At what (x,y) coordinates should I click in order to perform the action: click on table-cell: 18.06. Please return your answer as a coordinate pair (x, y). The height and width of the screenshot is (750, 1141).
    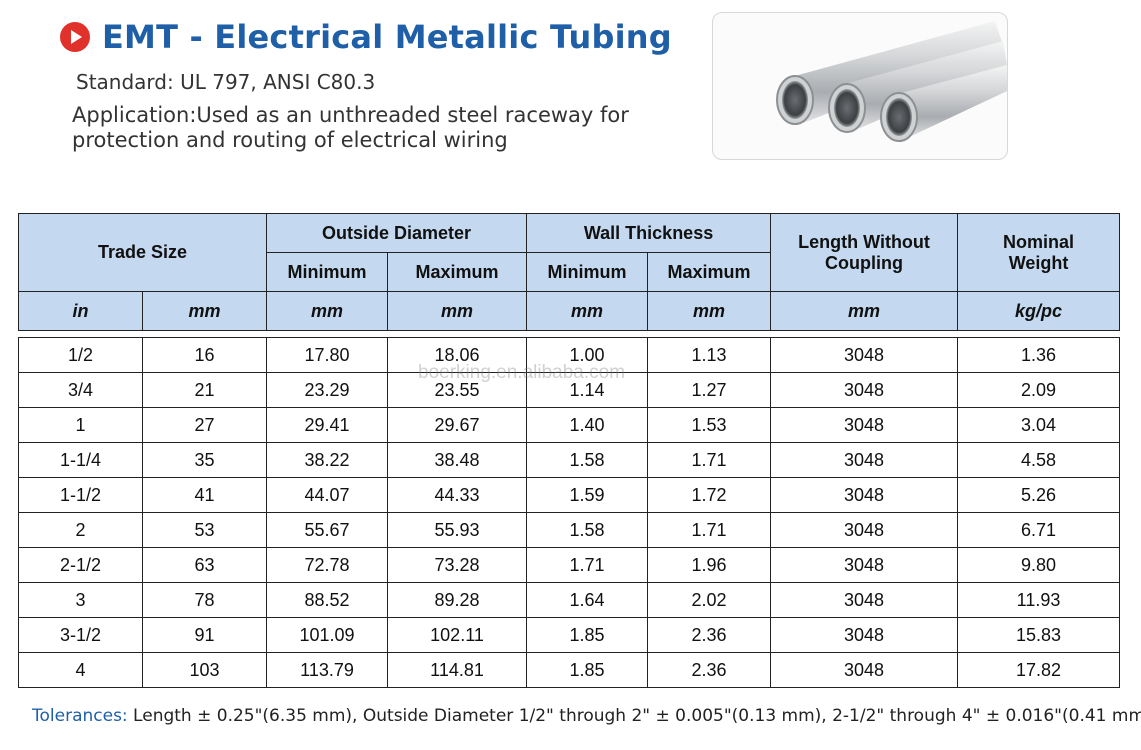
    Looking at the image, I should click on (457, 355).